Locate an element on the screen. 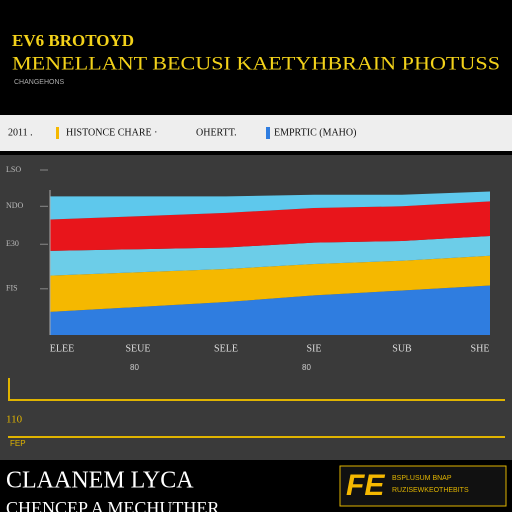  footer-title: CLAANEM LYCA is located at coordinates (100, 481).